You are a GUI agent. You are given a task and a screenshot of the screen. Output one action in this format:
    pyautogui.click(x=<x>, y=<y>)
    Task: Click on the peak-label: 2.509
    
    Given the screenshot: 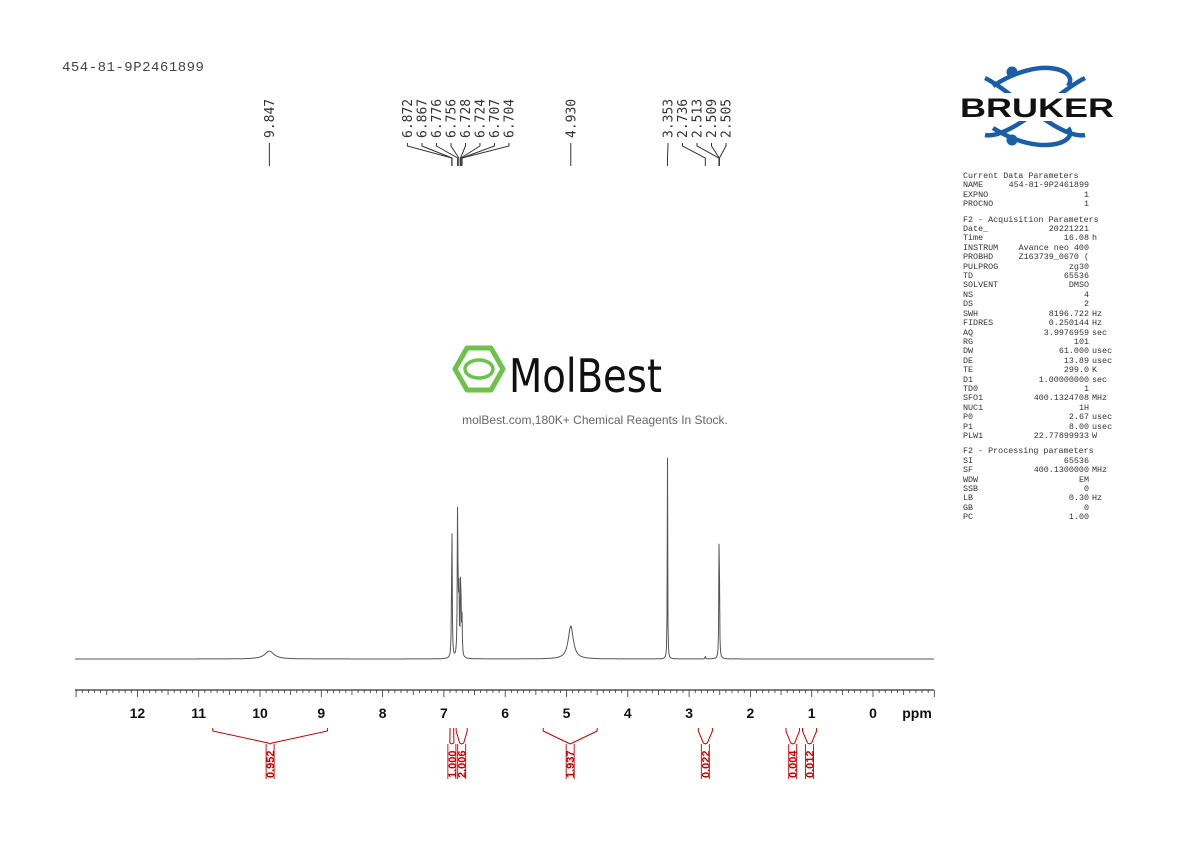 What is the action you would take?
    pyautogui.click(x=712, y=118)
    